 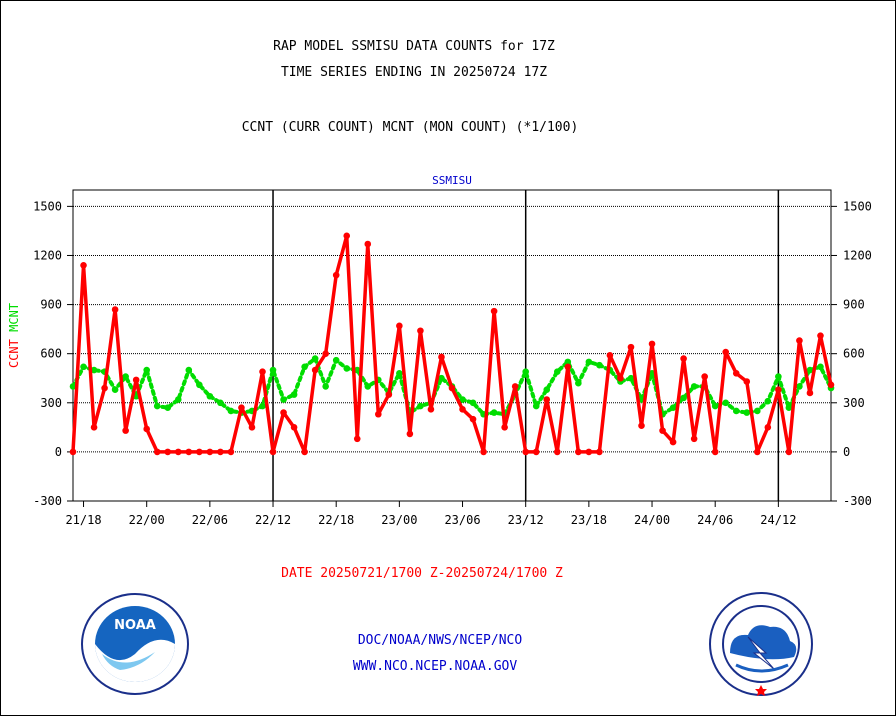 What do you see at coordinates (399, 520) in the screenshot?
I see `x-tick-label: 23/00` at bounding box center [399, 520].